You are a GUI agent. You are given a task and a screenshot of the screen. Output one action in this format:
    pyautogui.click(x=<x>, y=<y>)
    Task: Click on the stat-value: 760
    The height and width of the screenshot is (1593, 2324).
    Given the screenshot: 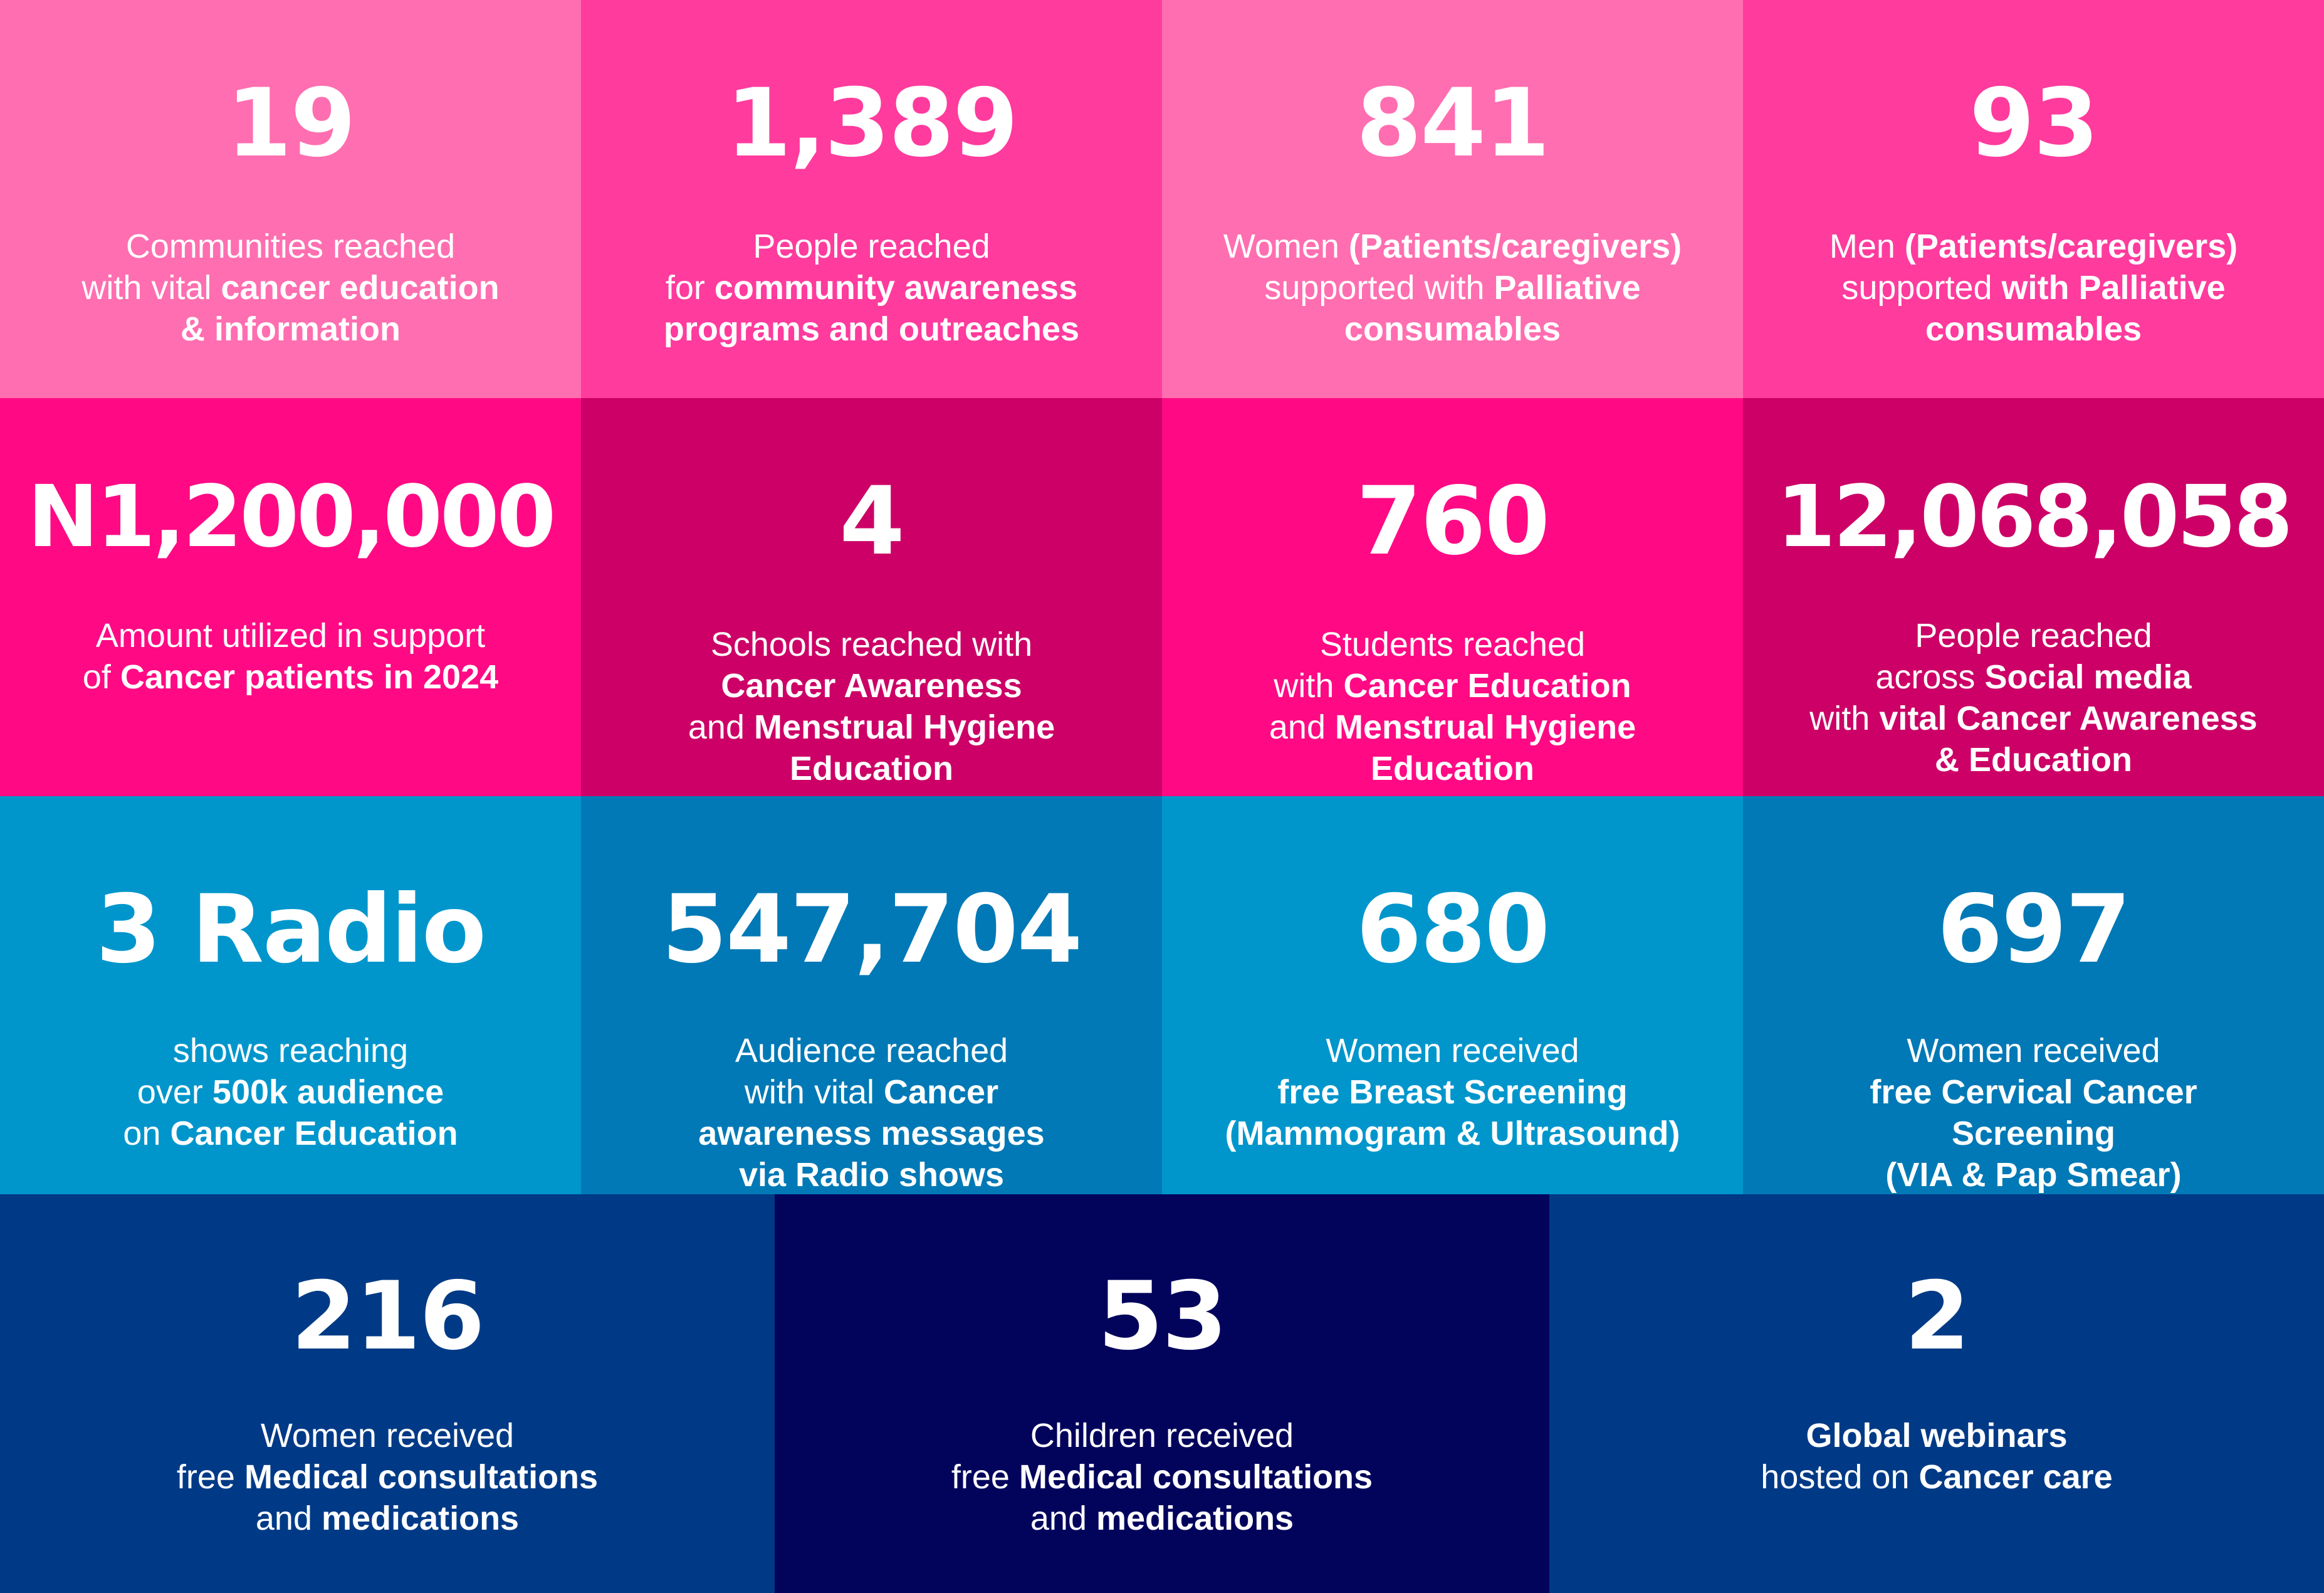 What is the action you would take?
    pyautogui.click(x=1453, y=521)
    